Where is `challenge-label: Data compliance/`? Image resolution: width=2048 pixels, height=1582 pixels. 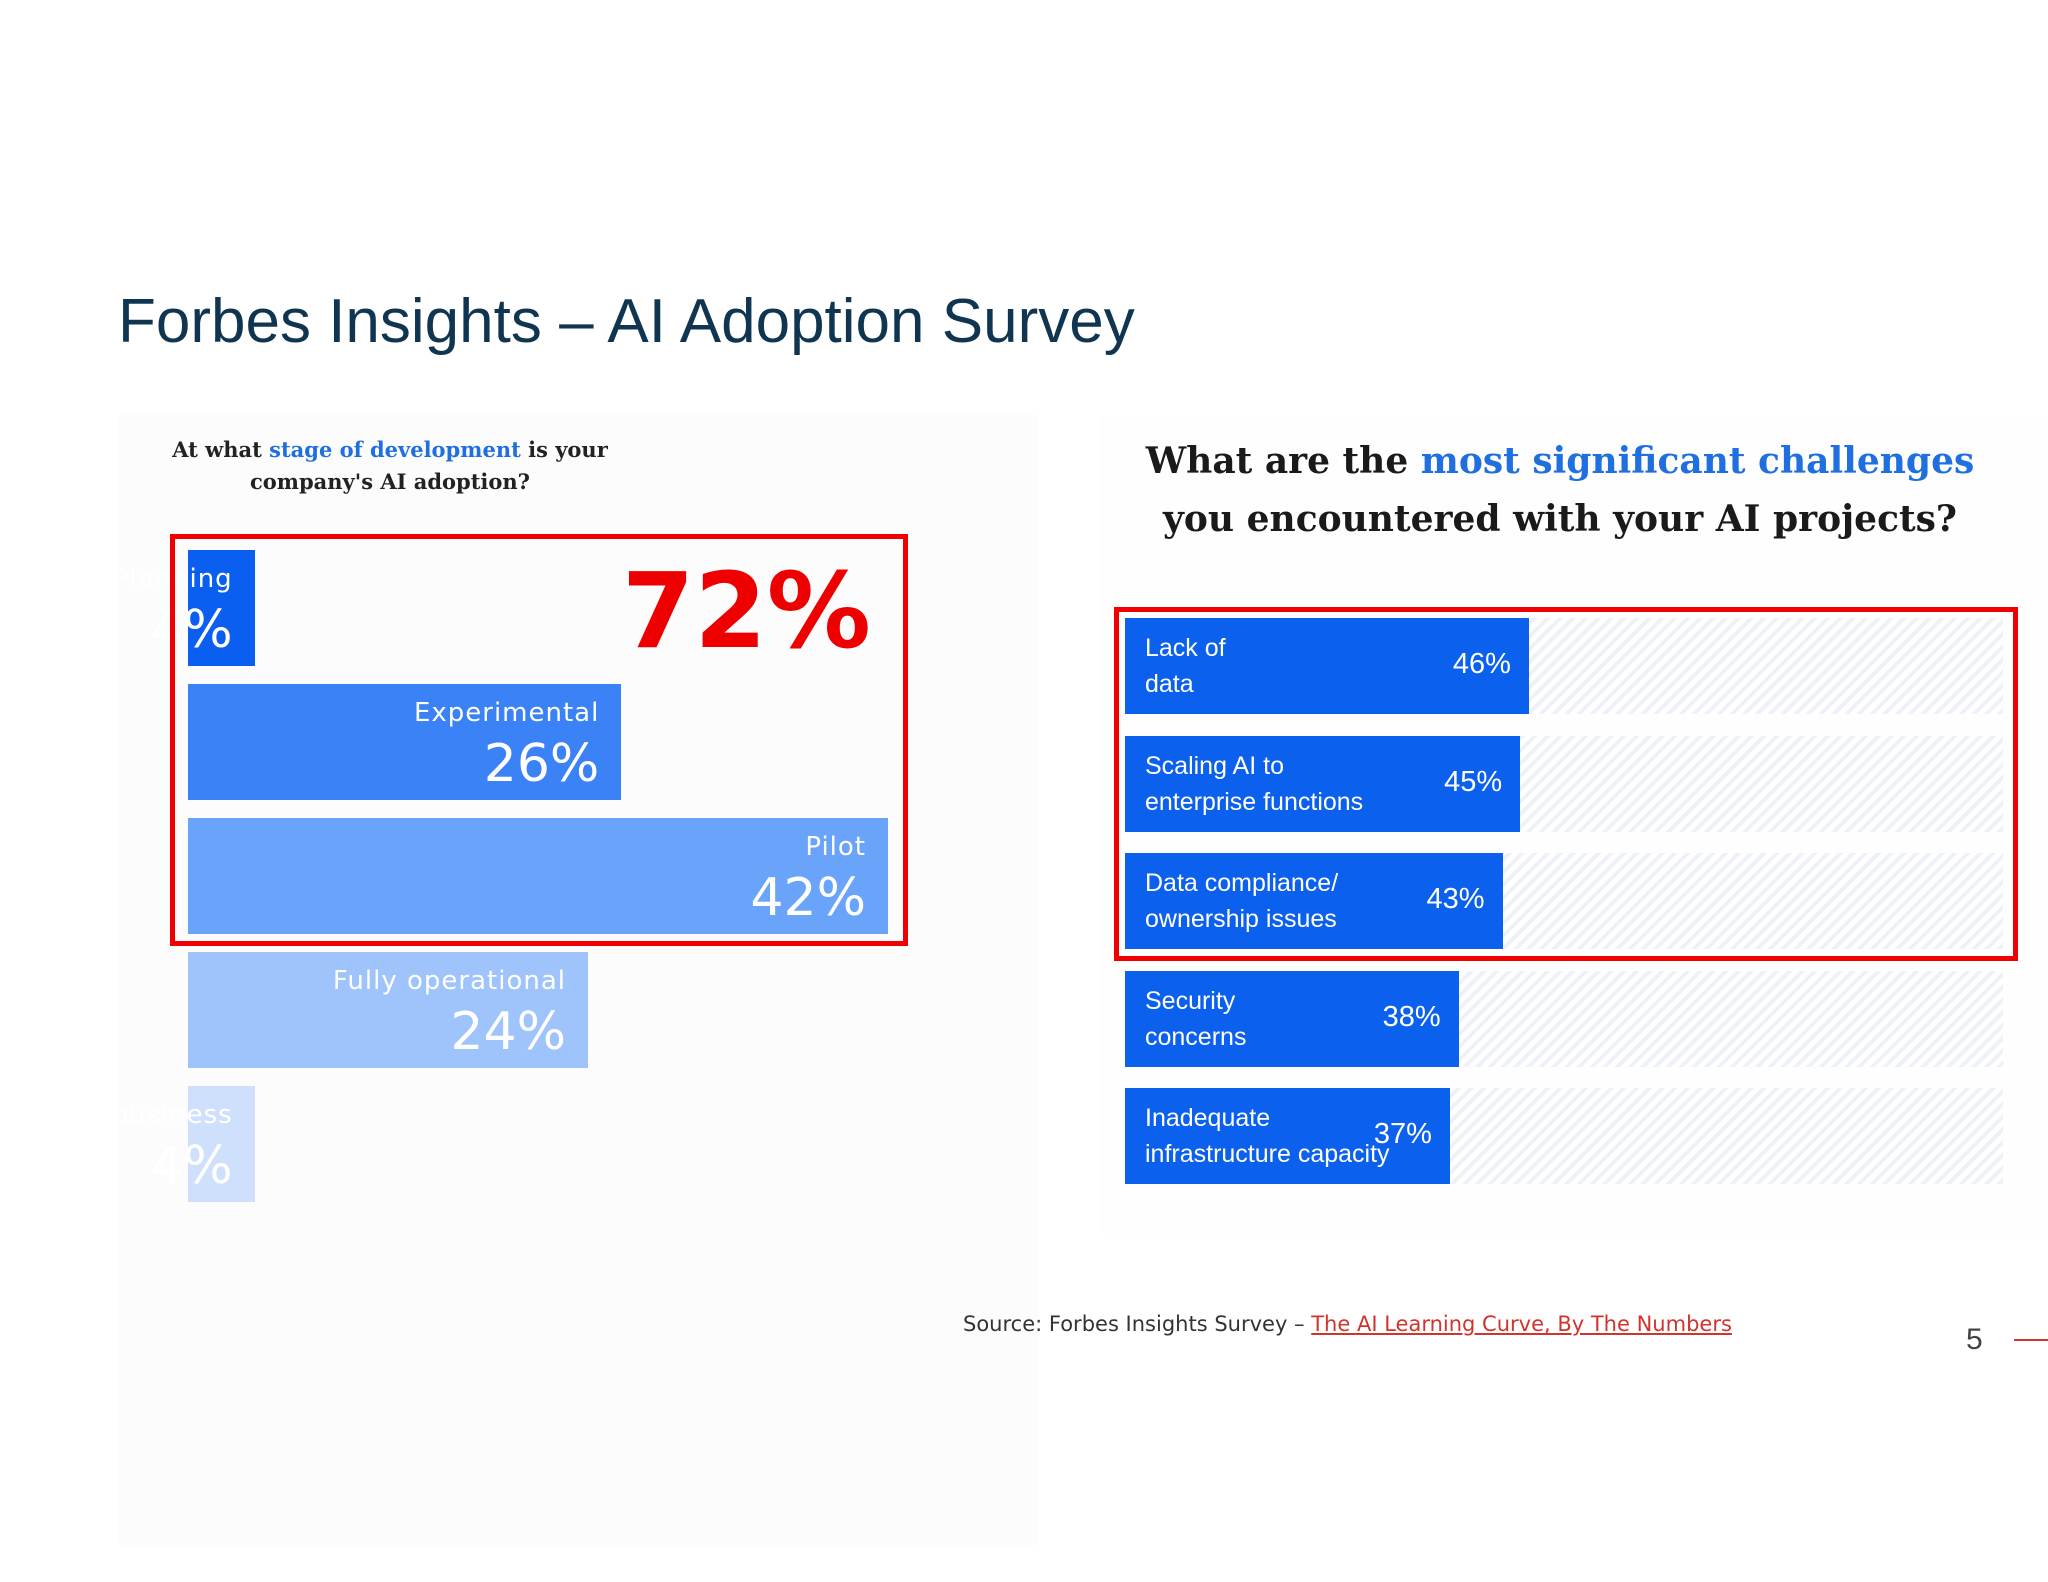 challenge-label: Data compliance/ is located at coordinates (1242, 883).